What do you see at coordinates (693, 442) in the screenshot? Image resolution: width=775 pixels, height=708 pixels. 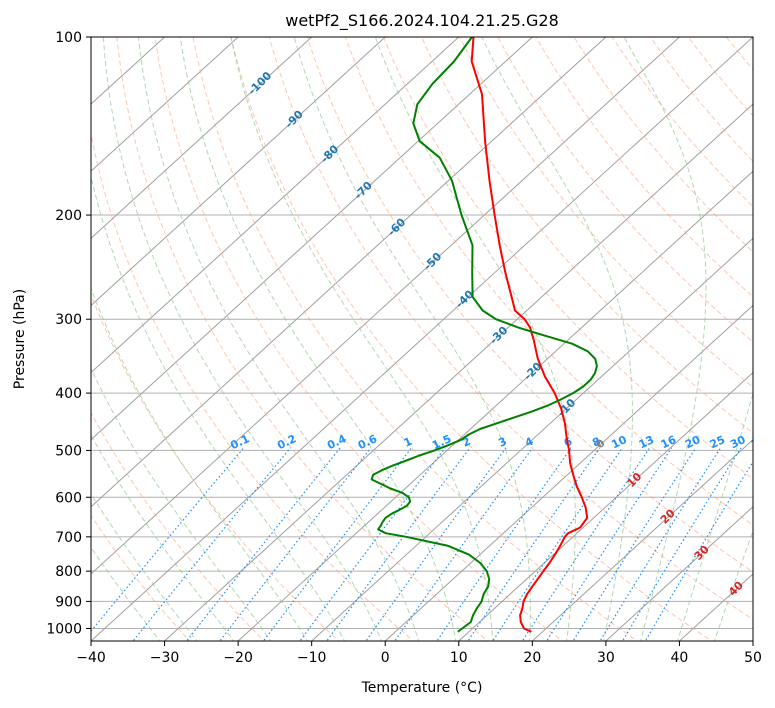 I see `mixing-ratio-label: 20` at bounding box center [693, 442].